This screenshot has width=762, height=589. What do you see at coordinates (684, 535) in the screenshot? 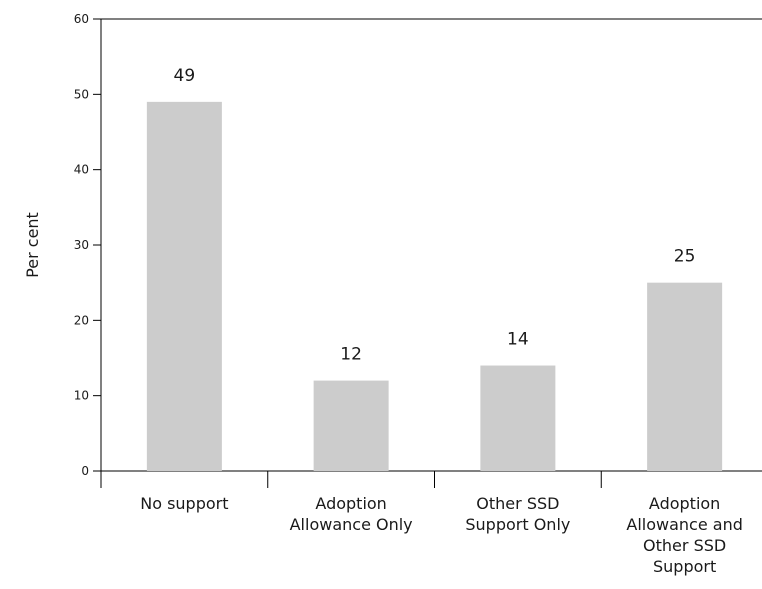
I see `category-label: Adoption Allowance and Other SSD Support` at bounding box center [684, 535].